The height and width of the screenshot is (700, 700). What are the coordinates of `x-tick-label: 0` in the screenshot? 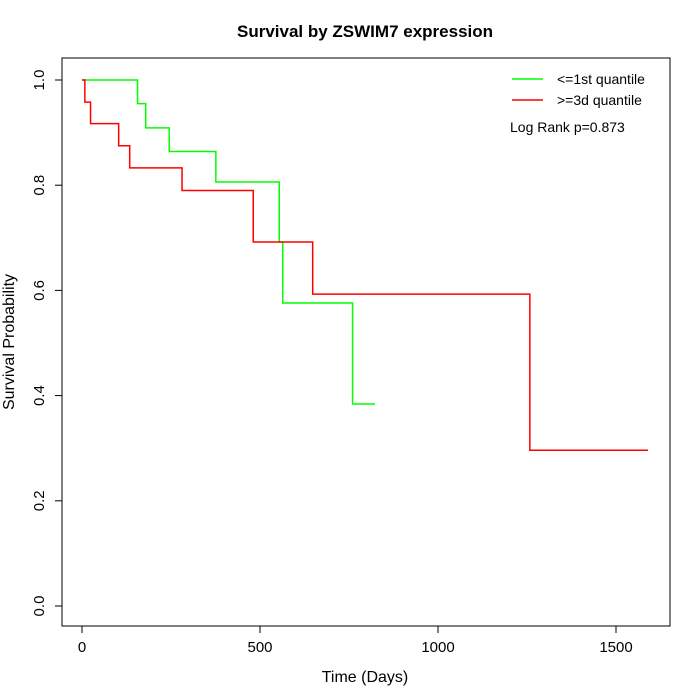 It's located at (82, 647).